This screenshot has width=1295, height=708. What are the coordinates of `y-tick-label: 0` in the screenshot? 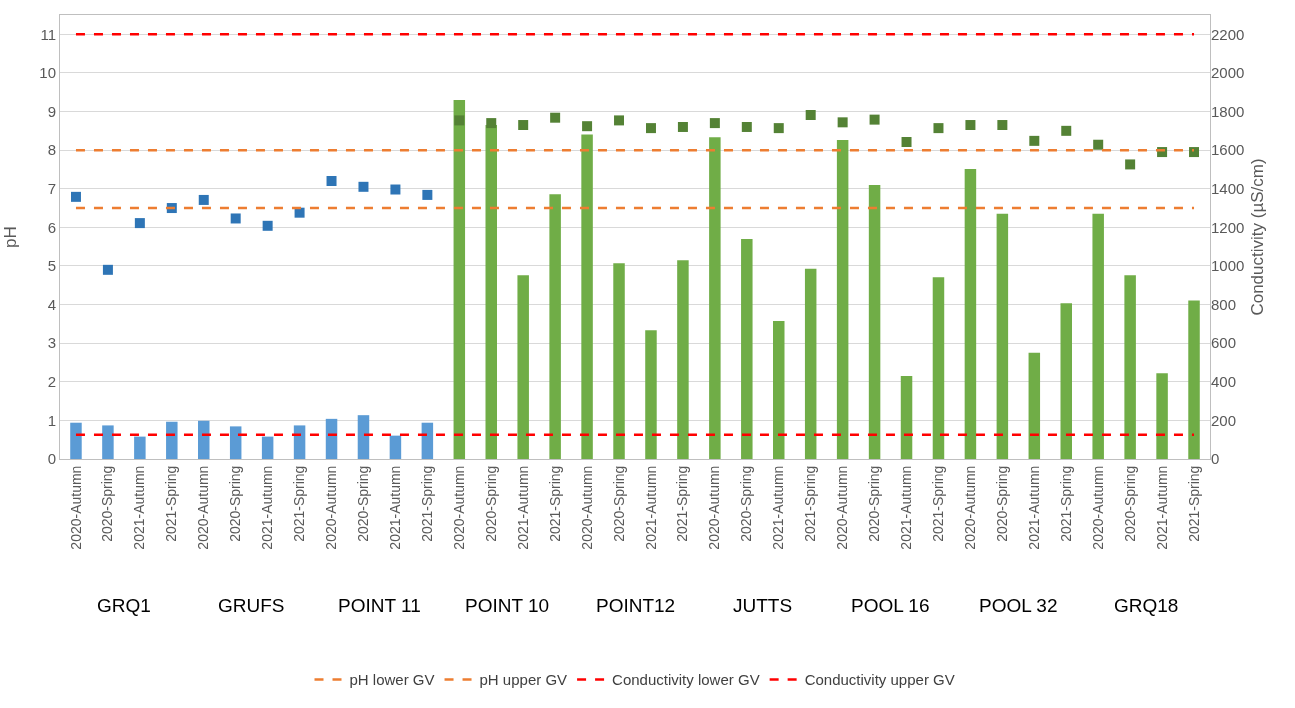 It's located at (51, 459).